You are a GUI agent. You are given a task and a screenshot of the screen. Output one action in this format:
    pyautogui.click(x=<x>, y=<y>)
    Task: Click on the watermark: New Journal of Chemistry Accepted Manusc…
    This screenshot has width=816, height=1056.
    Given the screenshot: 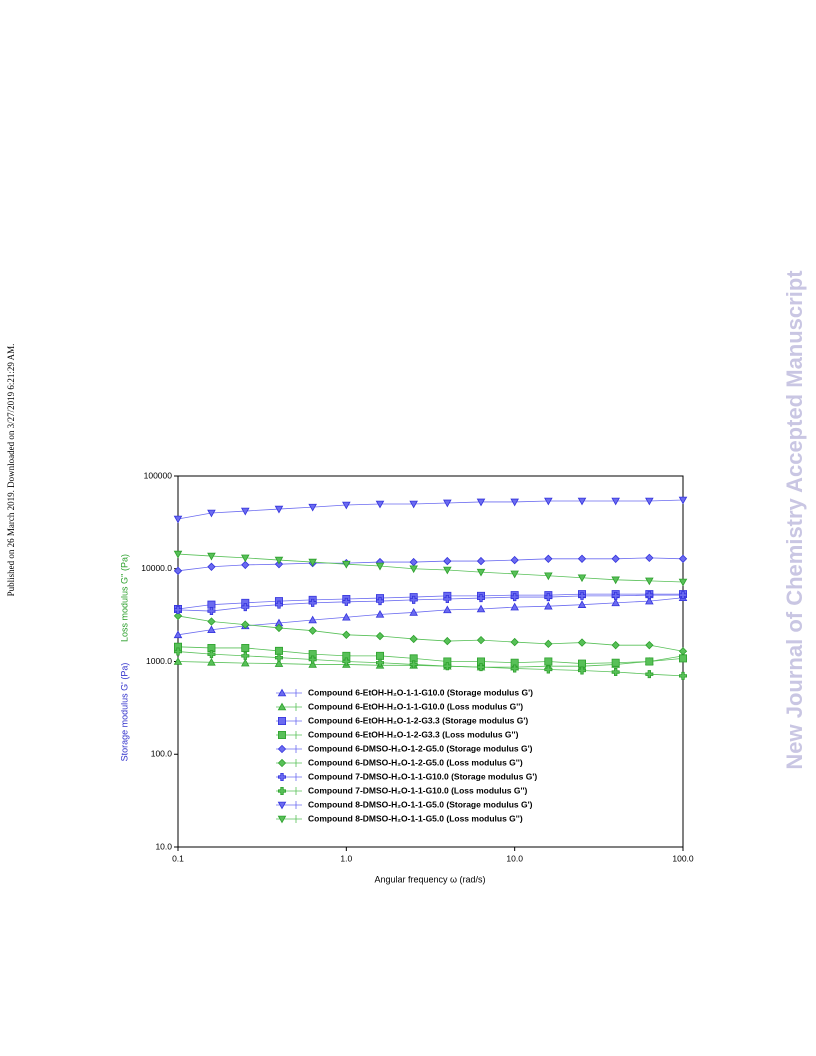 What is the action you would take?
    pyautogui.click(x=794, y=520)
    